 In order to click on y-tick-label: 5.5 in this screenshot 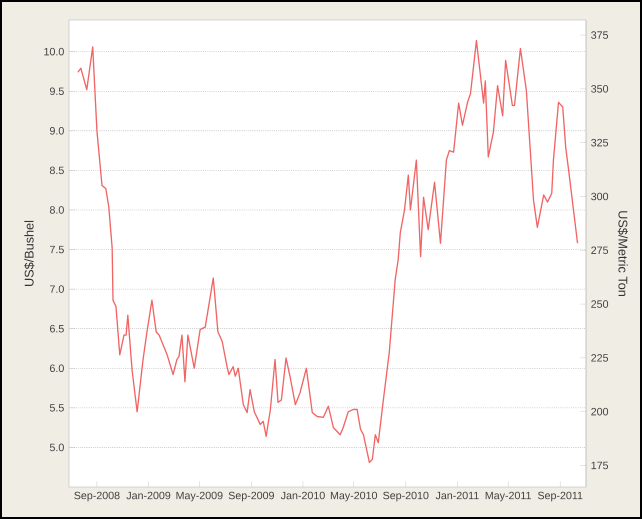, I will do `click(57, 408)`.